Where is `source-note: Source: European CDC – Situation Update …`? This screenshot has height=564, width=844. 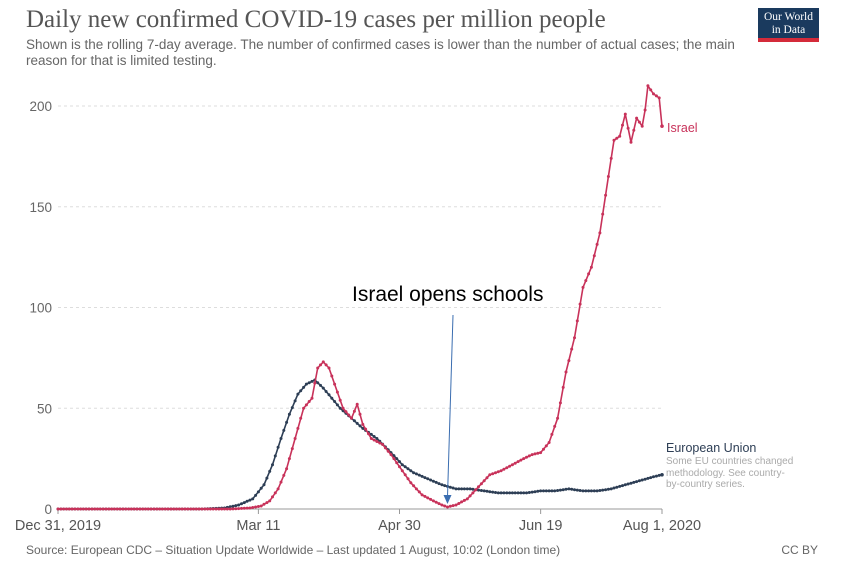
source-note: Source: European CDC – Situation Update … is located at coordinates (293, 550).